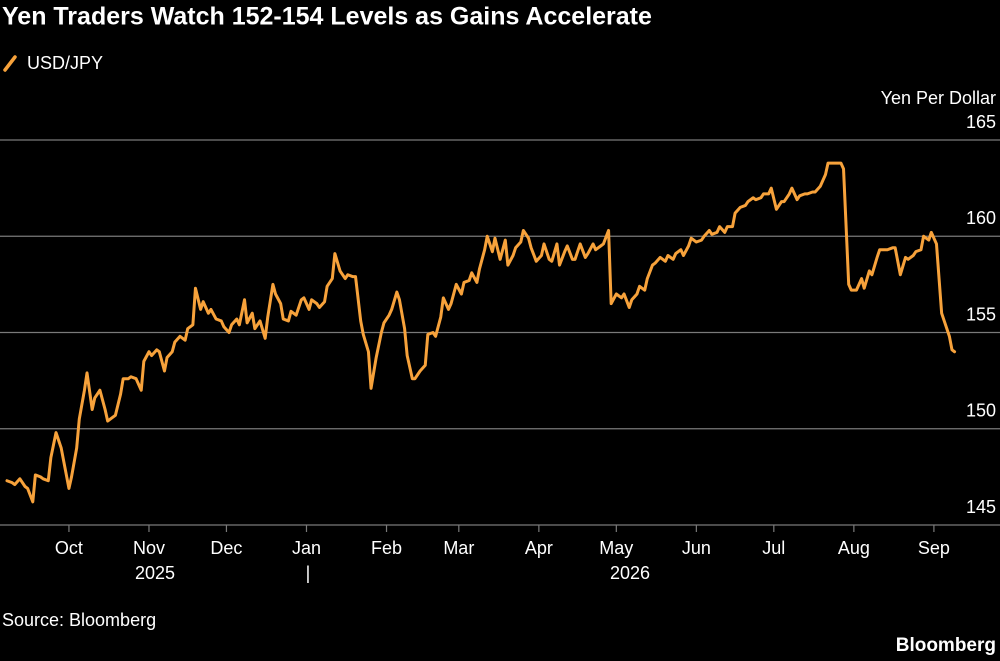 The height and width of the screenshot is (661, 1000). I want to click on x-tick-label: Jan, so click(306, 548).